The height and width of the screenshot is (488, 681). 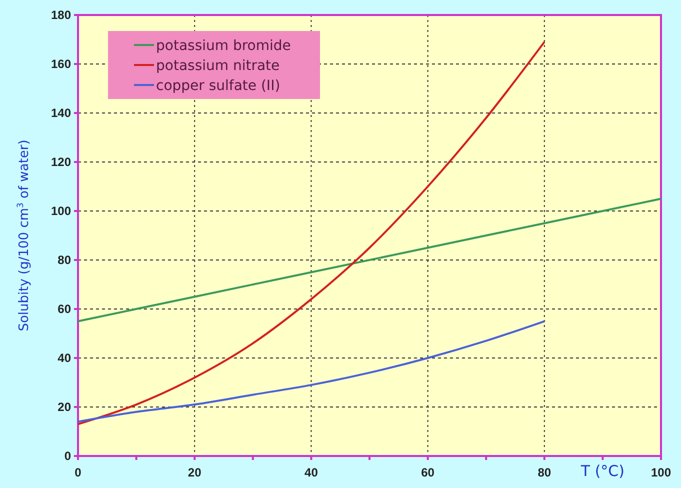 What do you see at coordinates (65, 309) in the screenshot?
I see `y-tick-label: 60` at bounding box center [65, 309].